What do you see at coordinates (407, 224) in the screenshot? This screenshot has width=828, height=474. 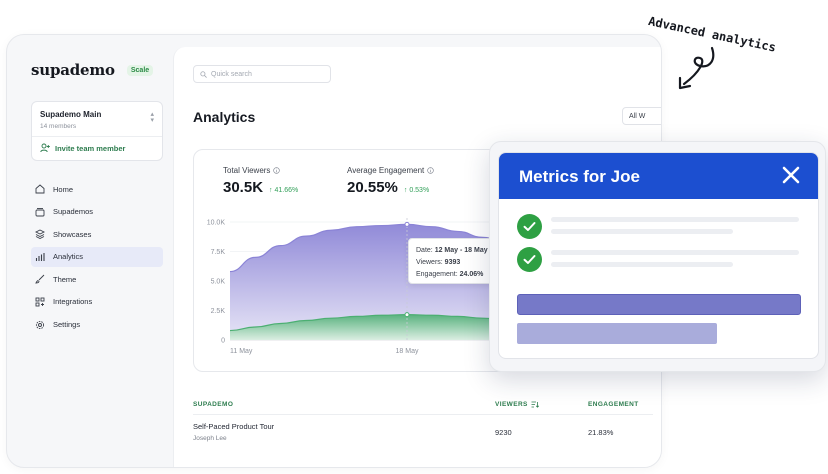 I see `viewers-hover-point` at bounding box center [407, 224].